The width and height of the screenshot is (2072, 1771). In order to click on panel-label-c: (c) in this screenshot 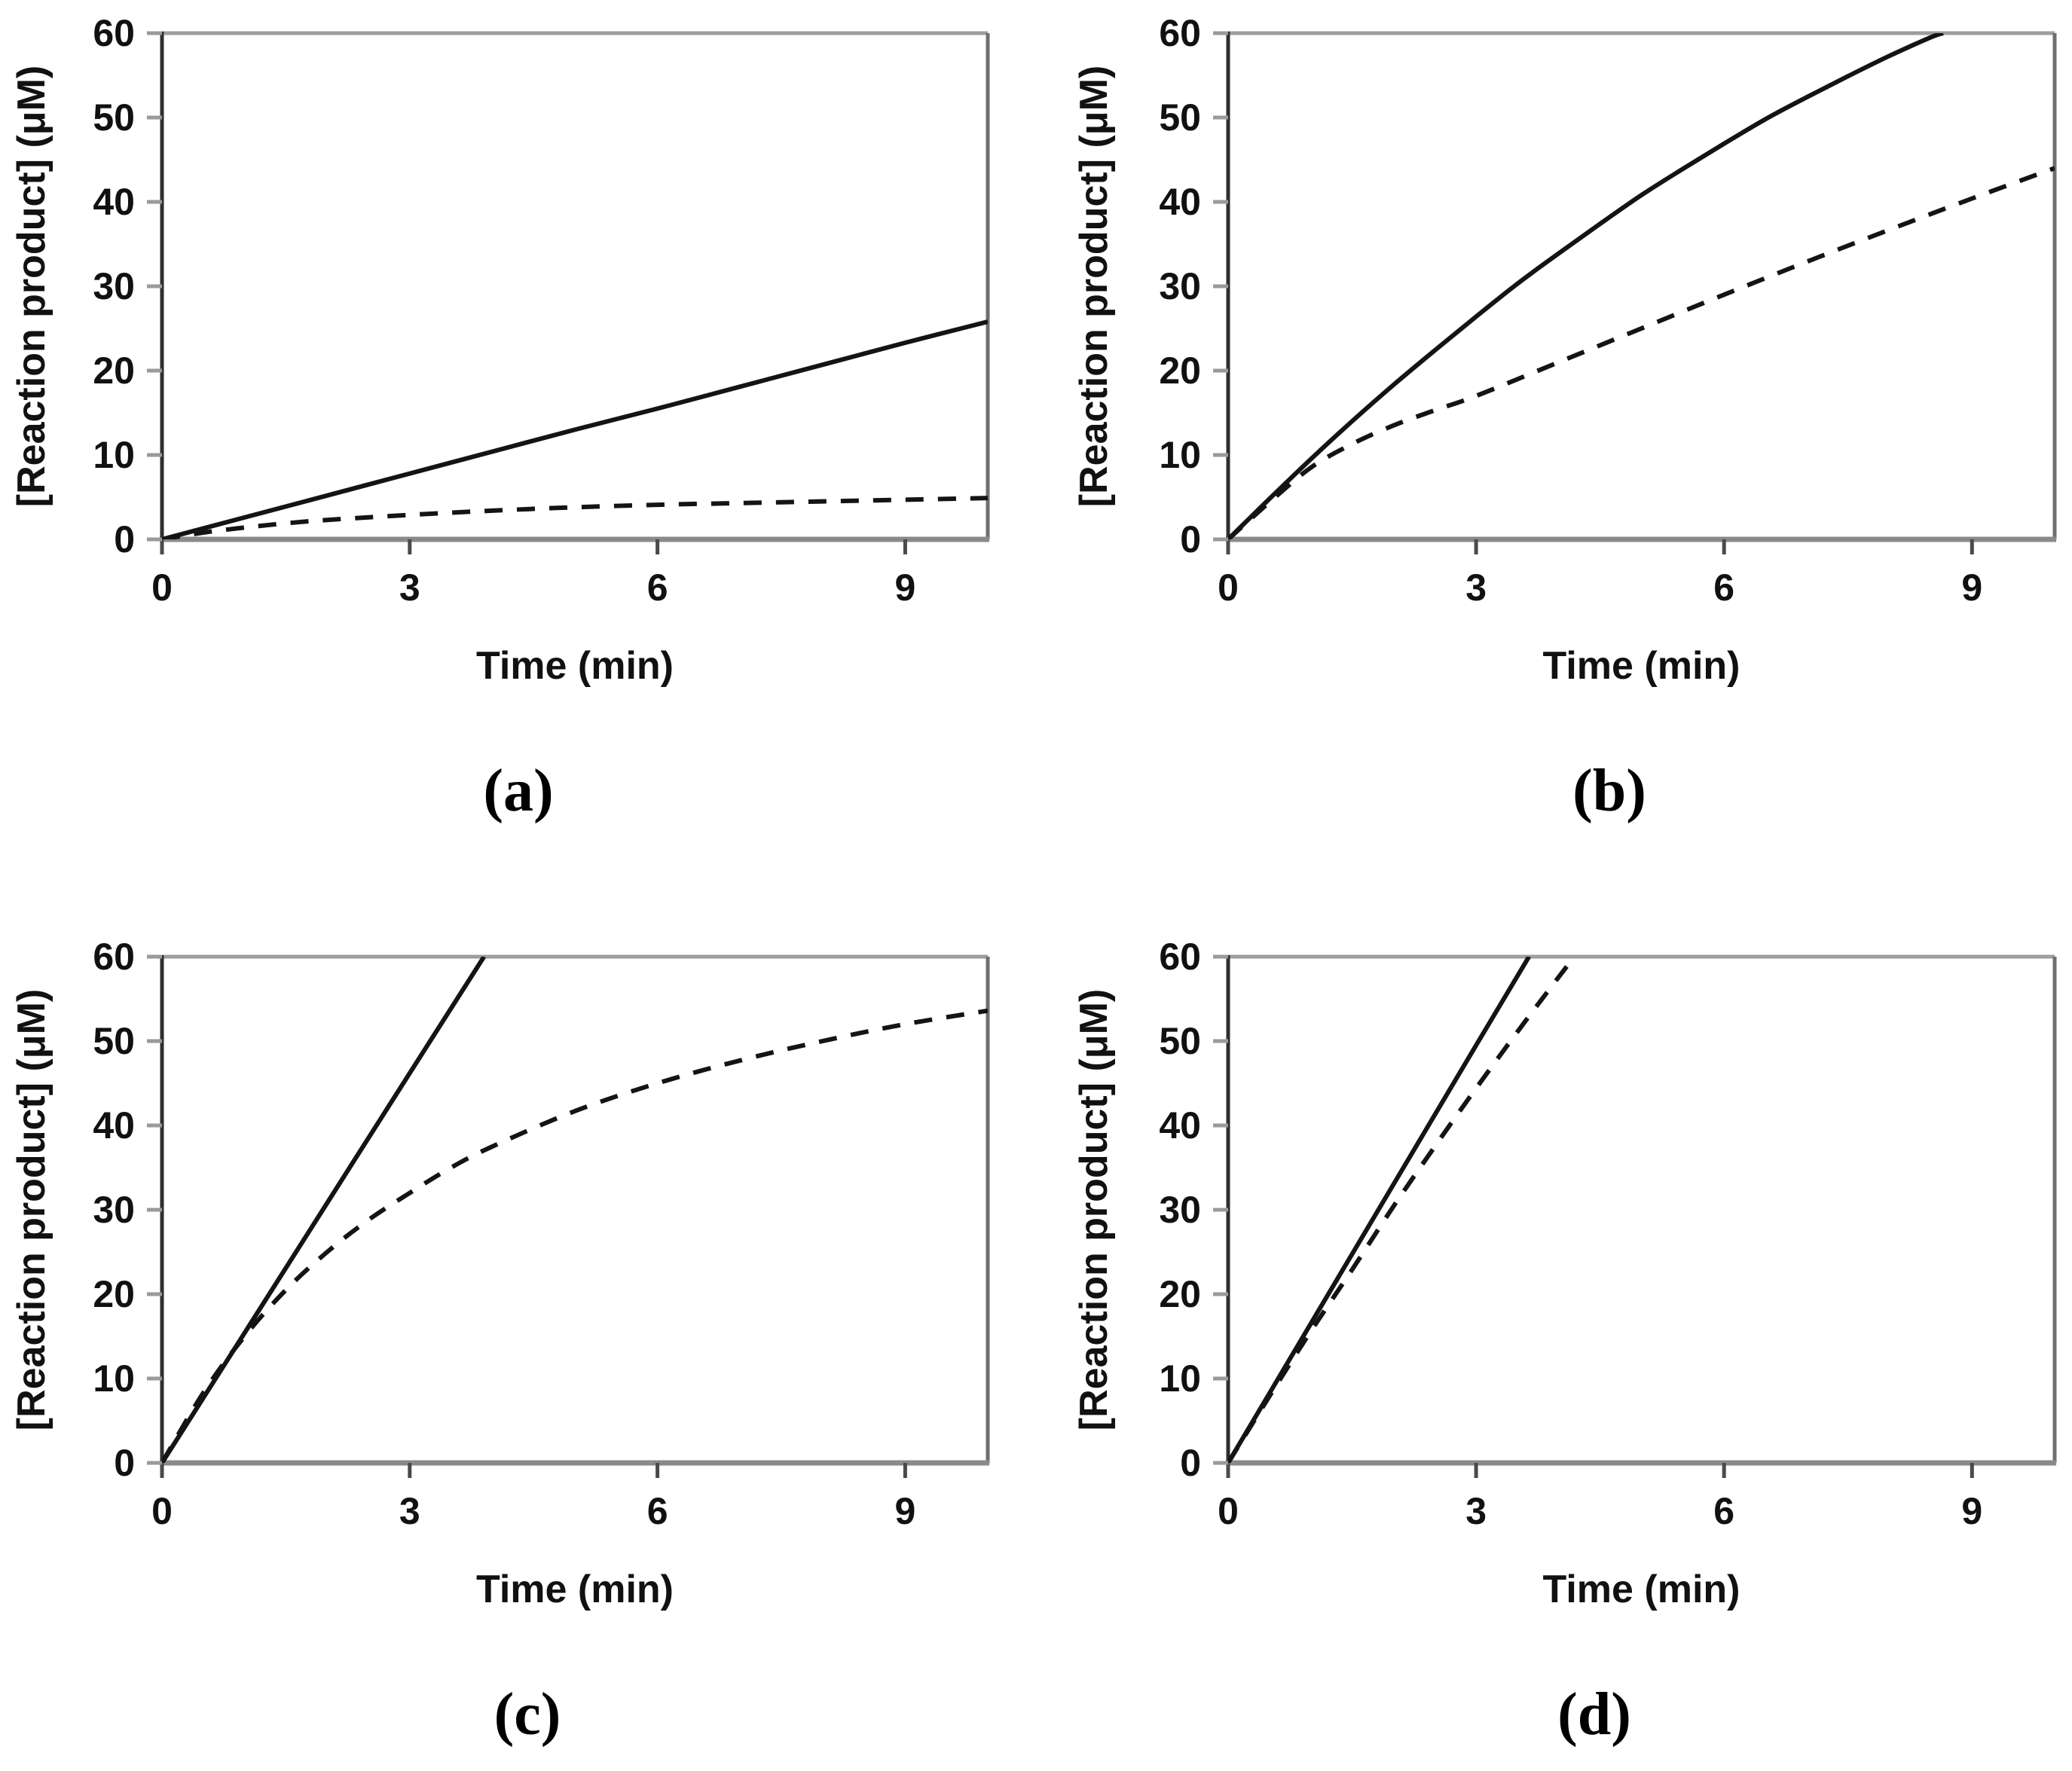, I will do `click(527, 1714)`.